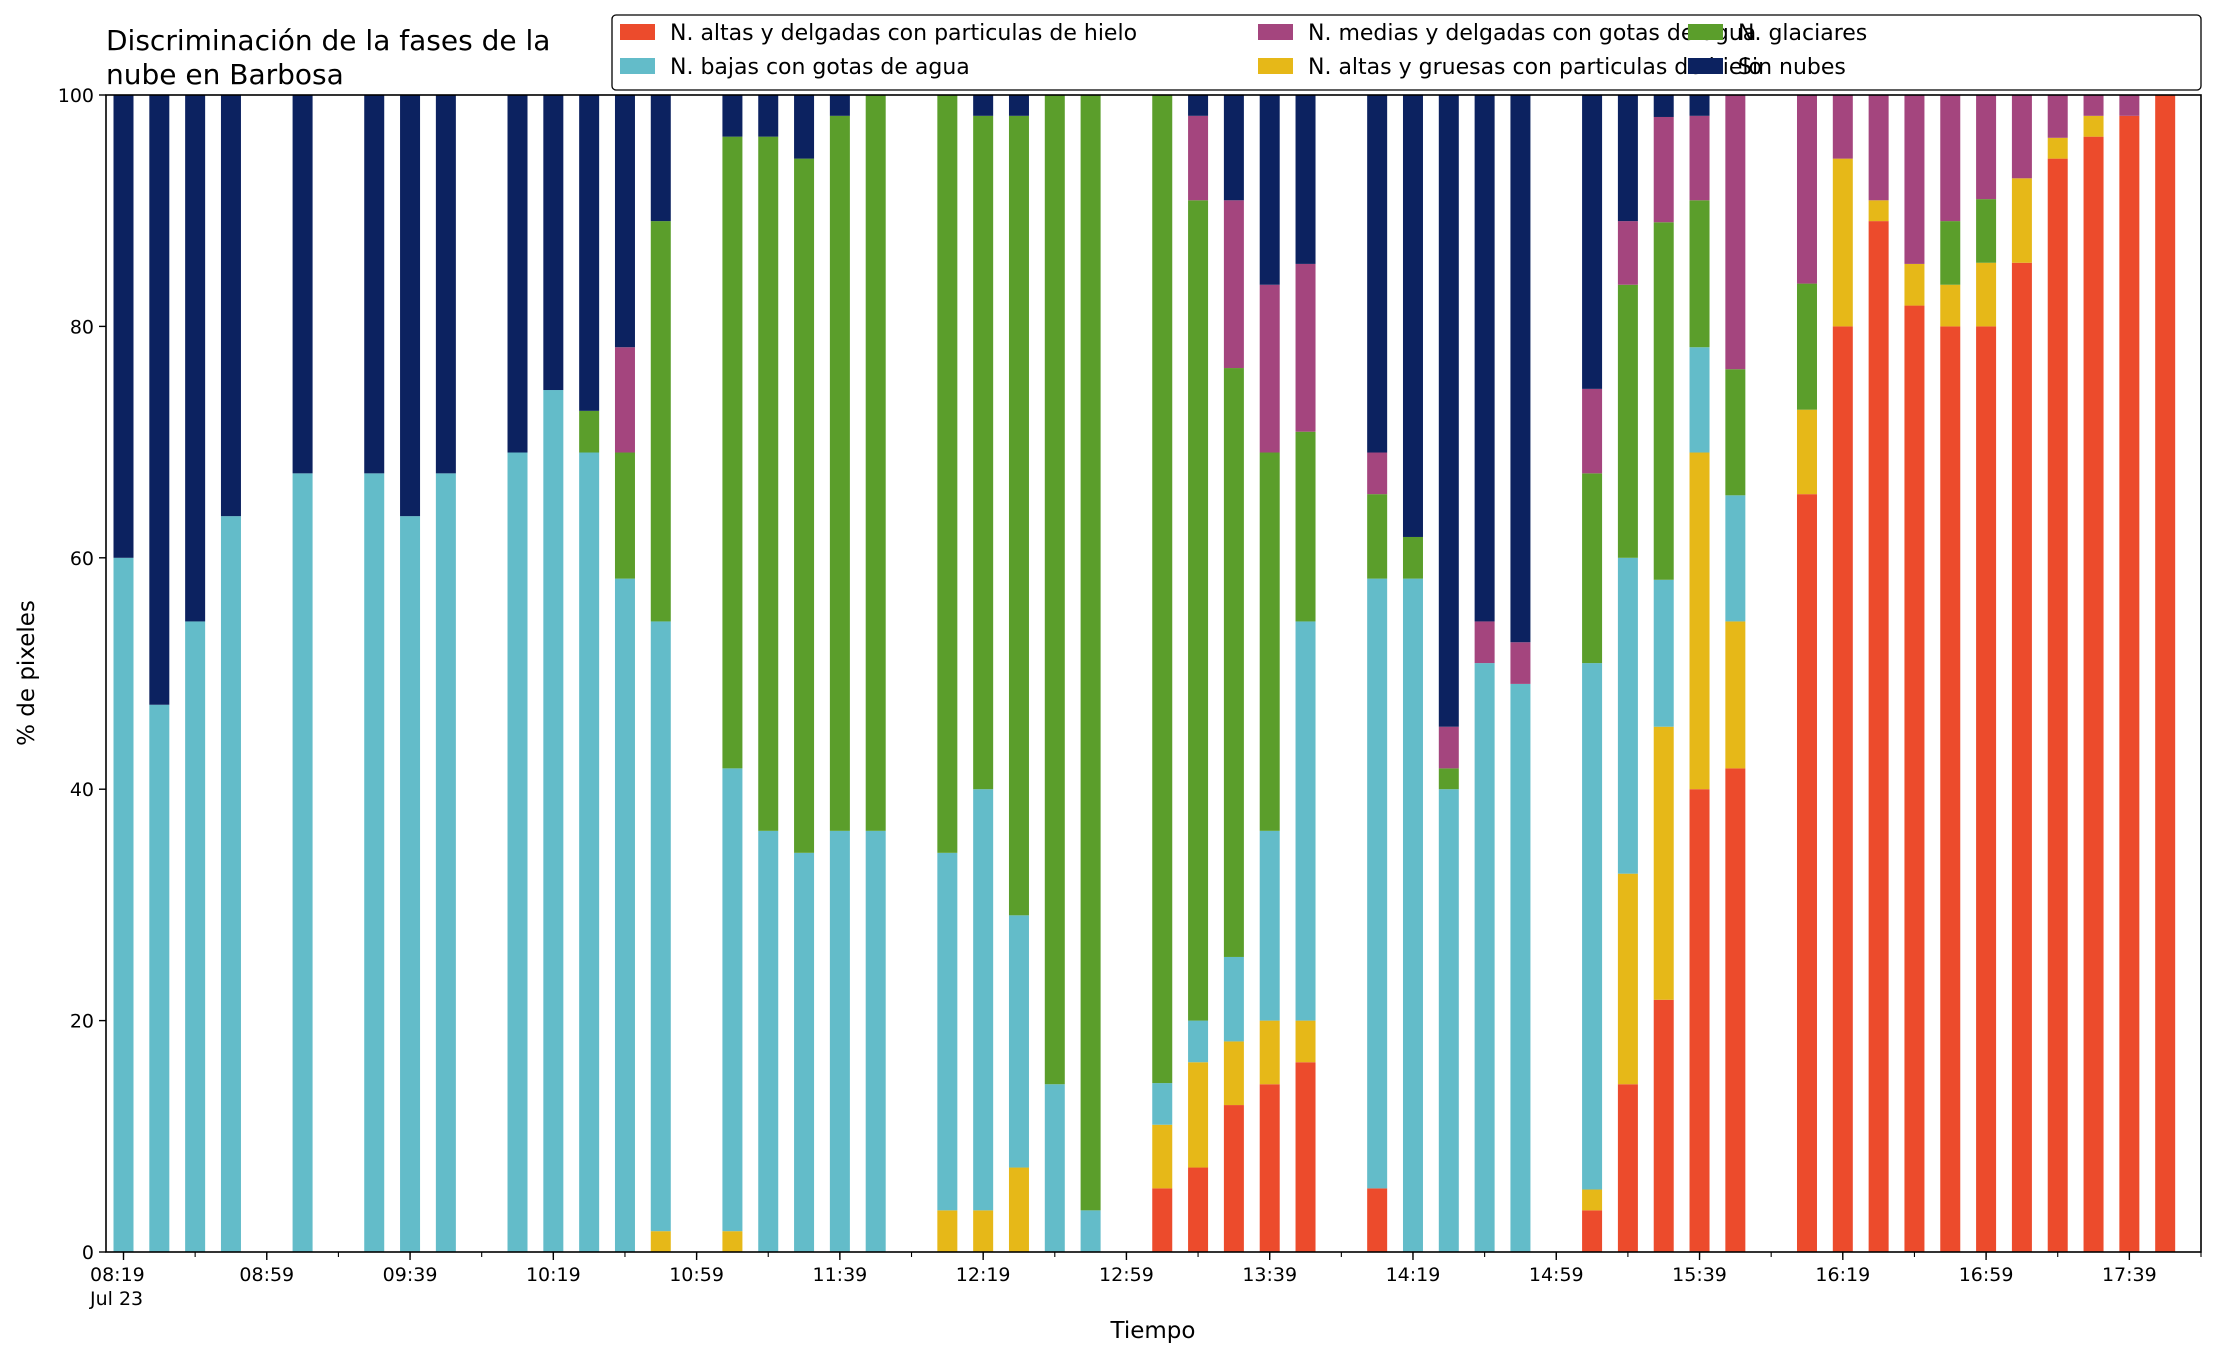 The width and height of the screenshot is (2216, 1355). What do you see at coordinates (1777, 33) in the screenshot?
I see `legend-entry-gl: N. glaciares` at bounding box center [1777, 33].